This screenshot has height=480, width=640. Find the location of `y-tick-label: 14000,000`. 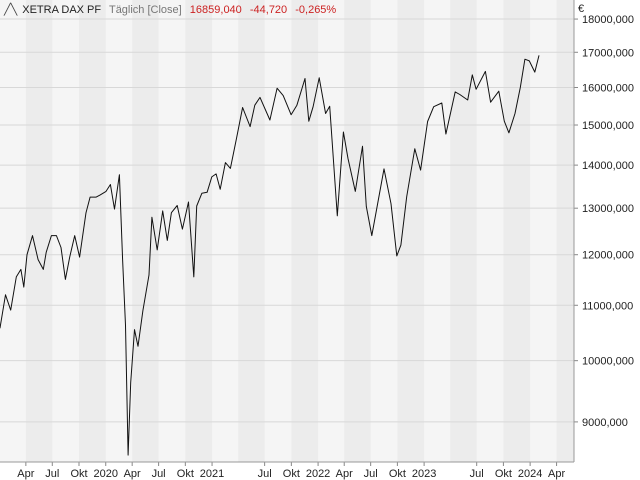

y-tick-label: 14000,000 is located at coordinates (608, 166).